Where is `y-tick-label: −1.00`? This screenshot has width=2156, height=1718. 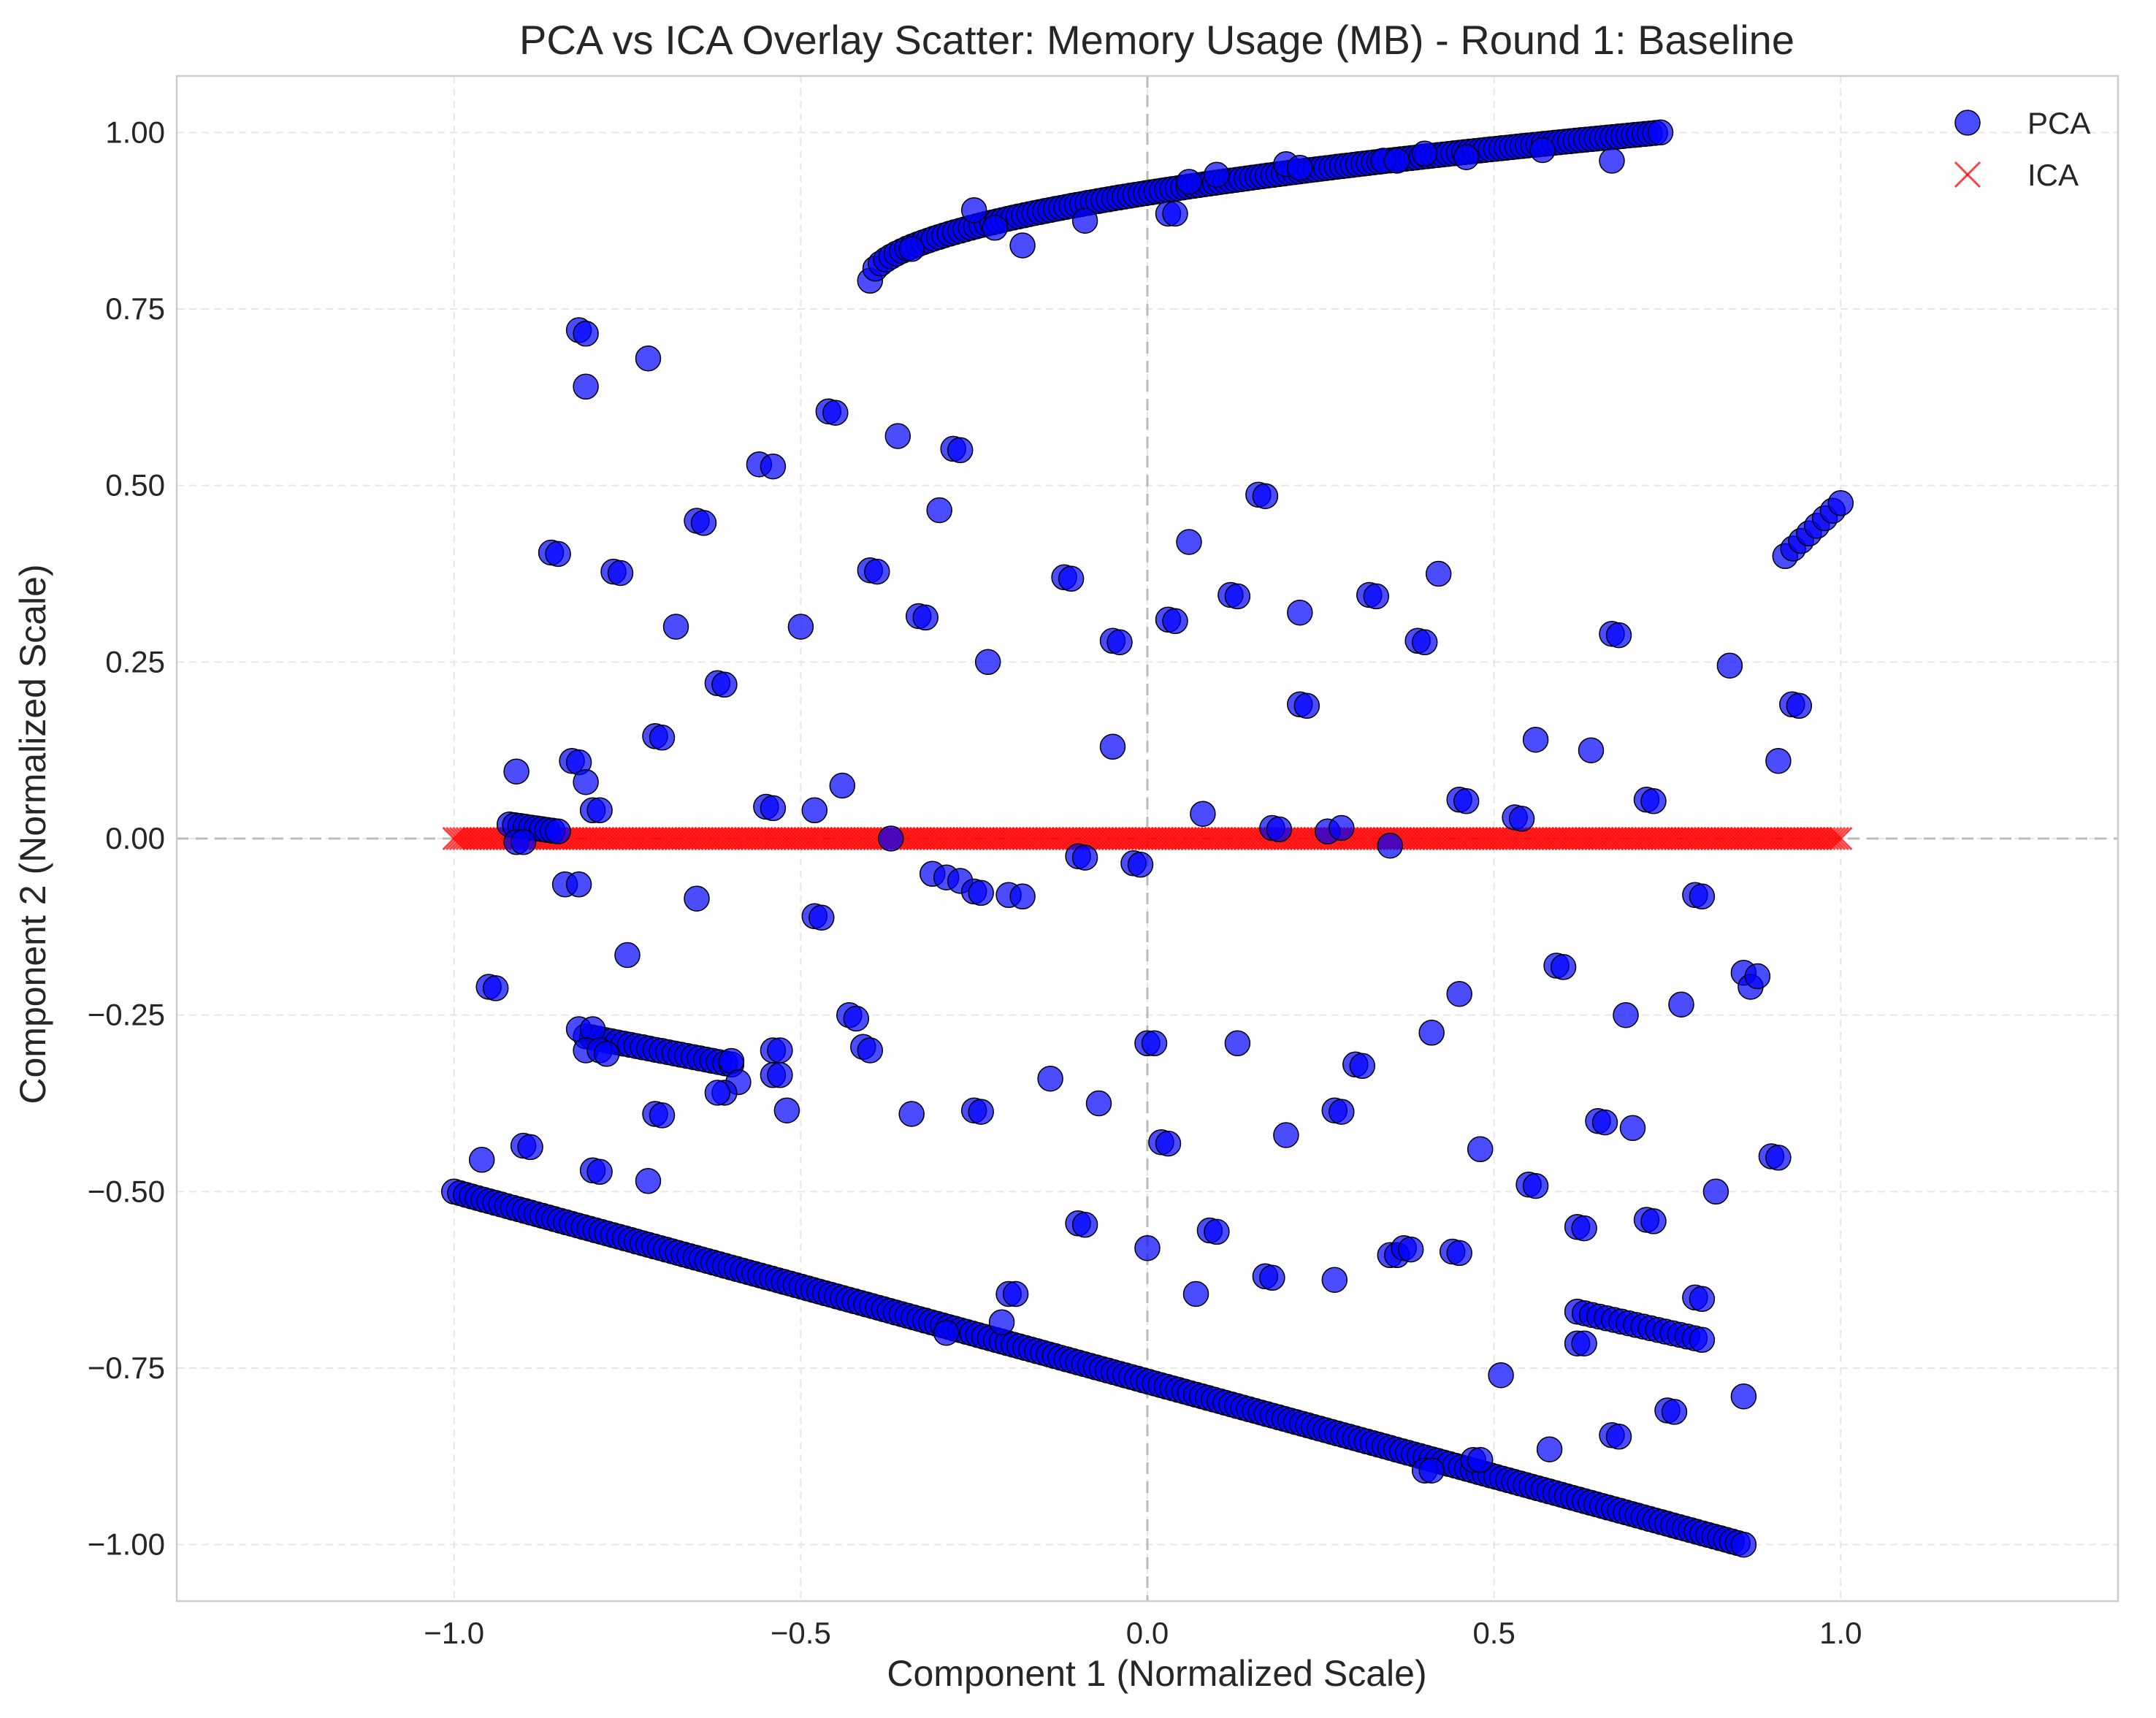 y-tick-label: −1.00 is located at coordinates (127, 1544).